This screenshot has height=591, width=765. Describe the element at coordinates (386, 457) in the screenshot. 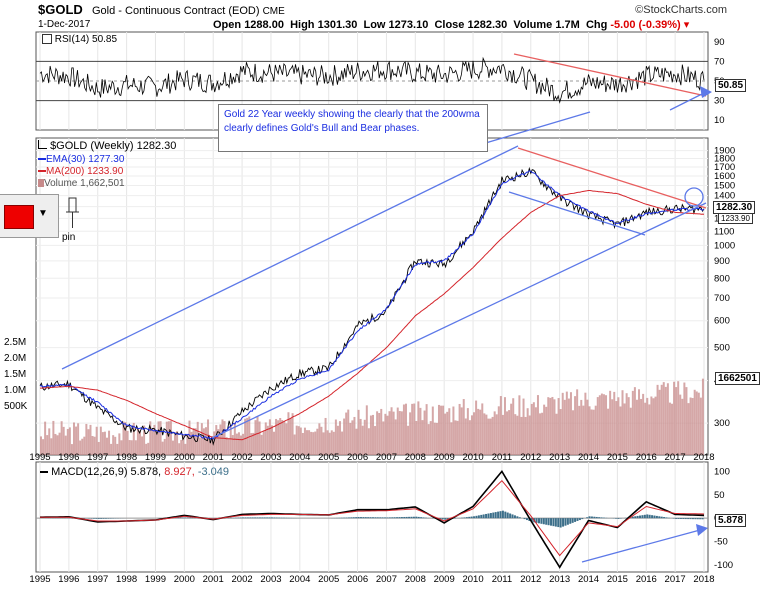

I see `x-tick-label-price: 2007` at that location.